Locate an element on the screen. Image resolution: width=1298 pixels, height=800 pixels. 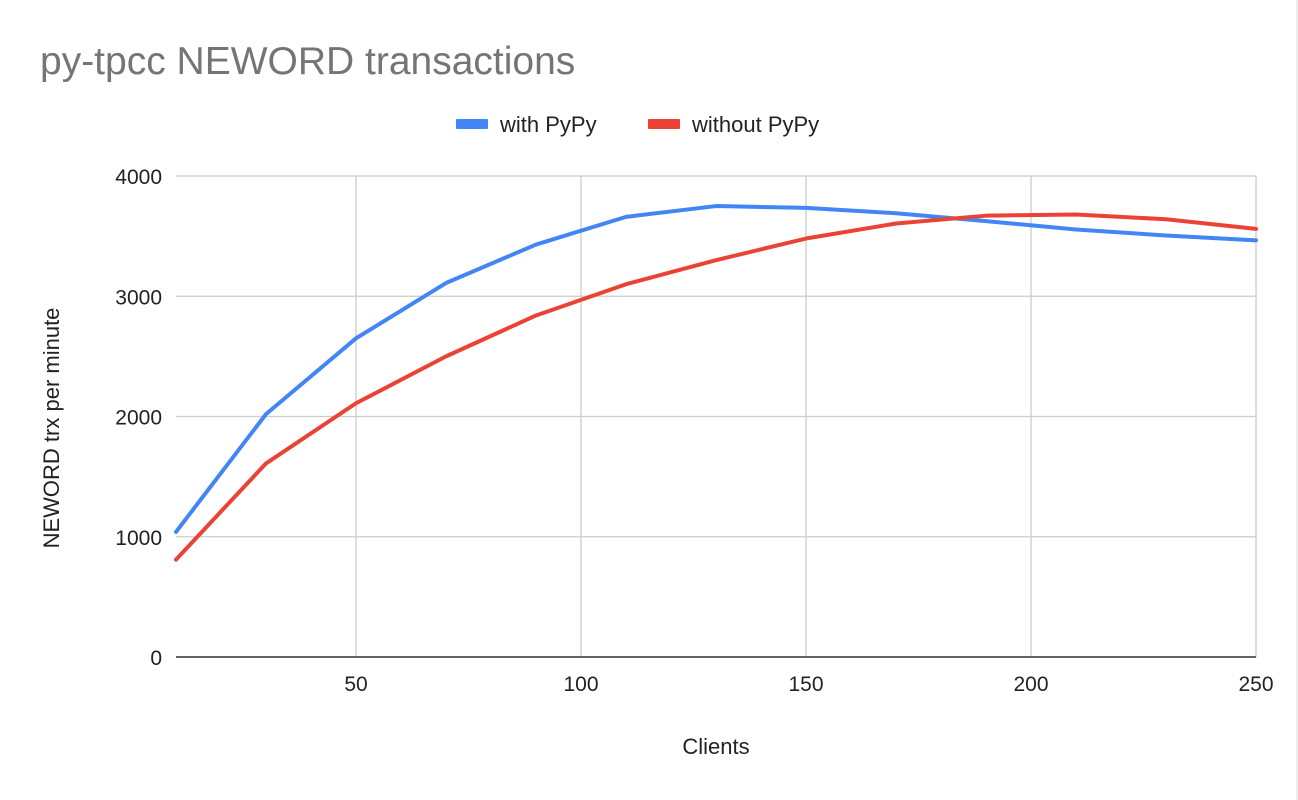
legend: with PyPy without PyPy is located at coordinates (637, 124).